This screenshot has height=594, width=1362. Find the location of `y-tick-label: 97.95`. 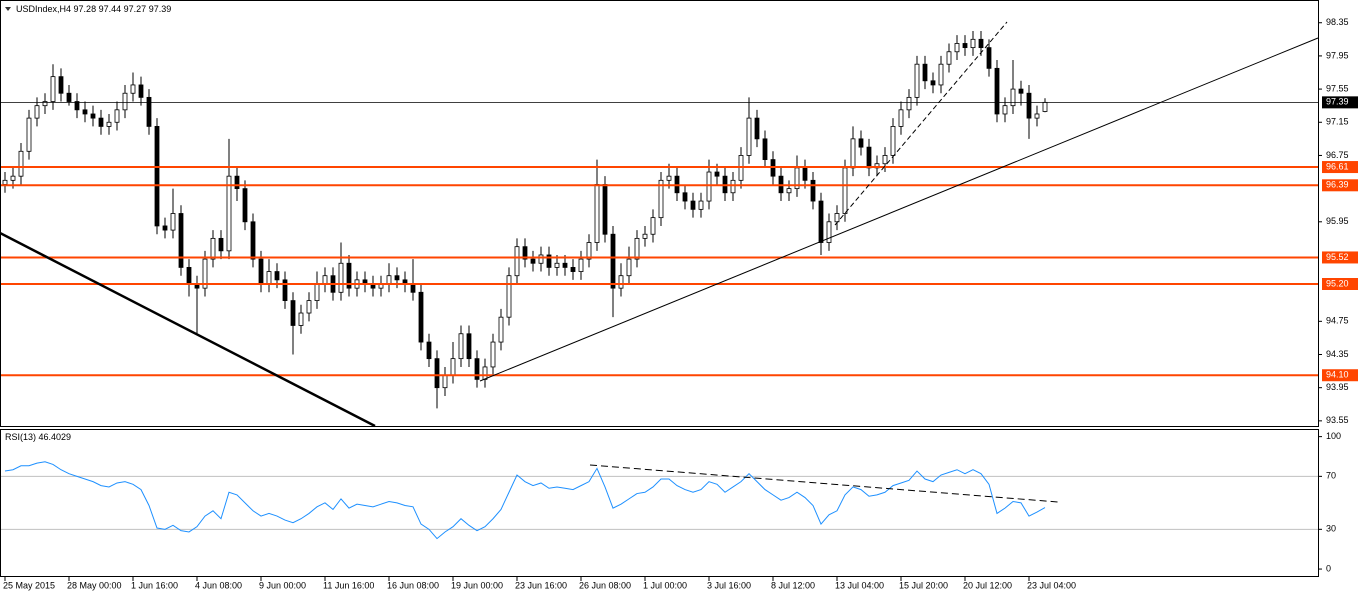

y-tick-label: 97.95 is located at coordinates (1337, 55).